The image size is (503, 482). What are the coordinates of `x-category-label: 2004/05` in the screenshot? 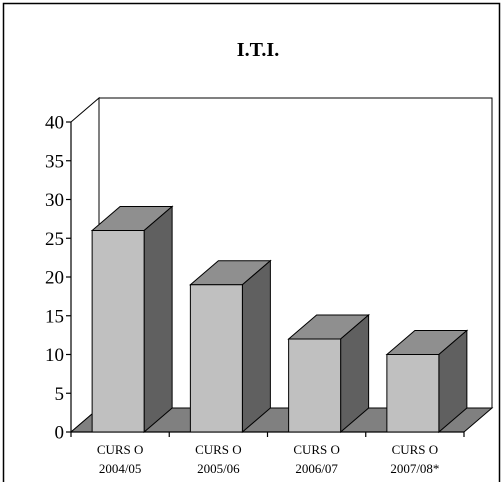 It's located at (120, 468).